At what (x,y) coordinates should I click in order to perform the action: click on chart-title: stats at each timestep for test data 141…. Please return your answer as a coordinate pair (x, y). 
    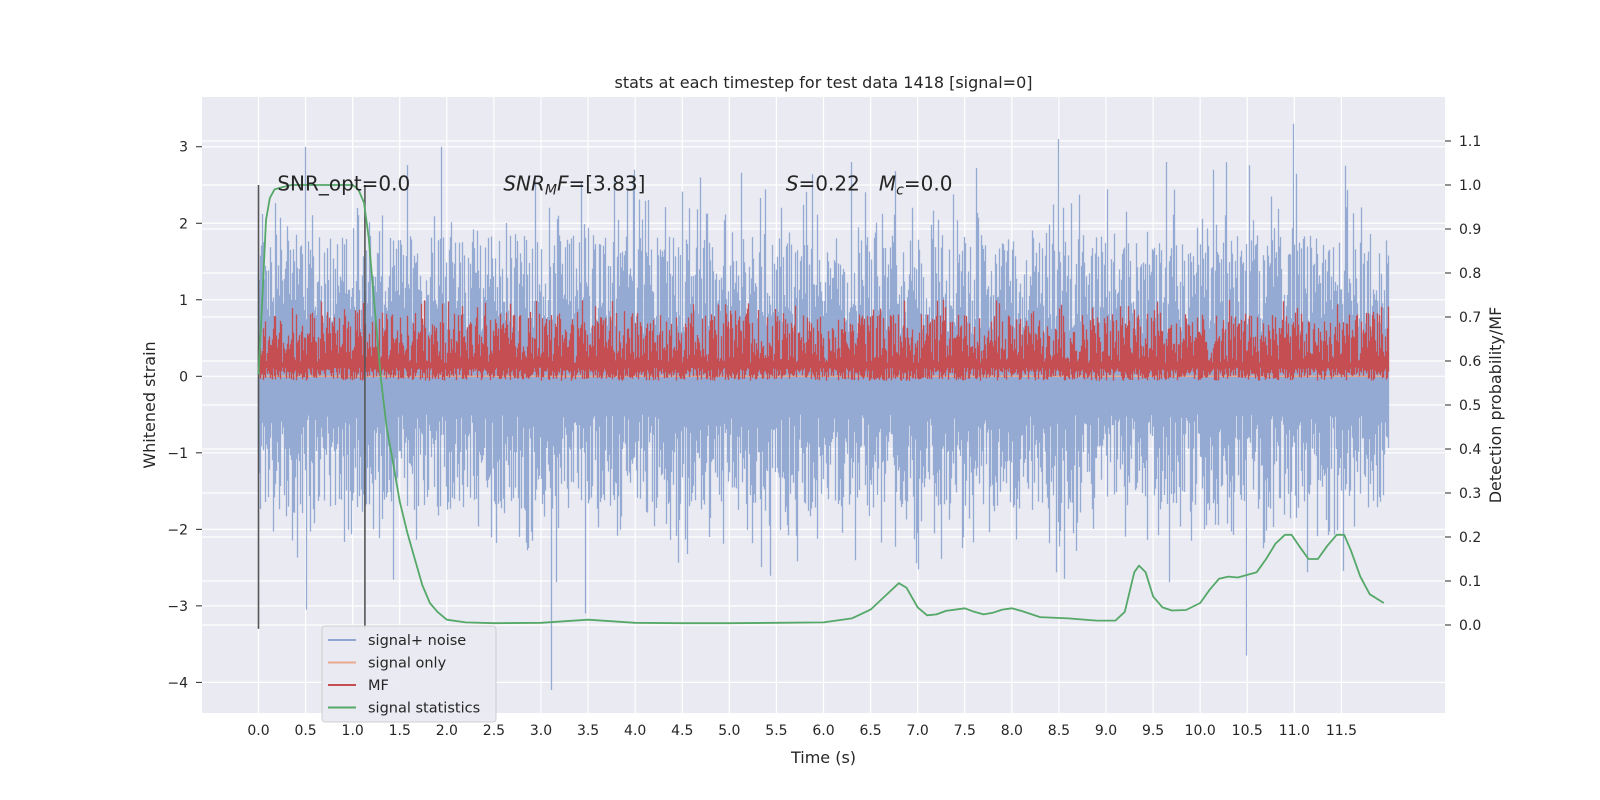
    Looking at the image, I should click on (823, 82).